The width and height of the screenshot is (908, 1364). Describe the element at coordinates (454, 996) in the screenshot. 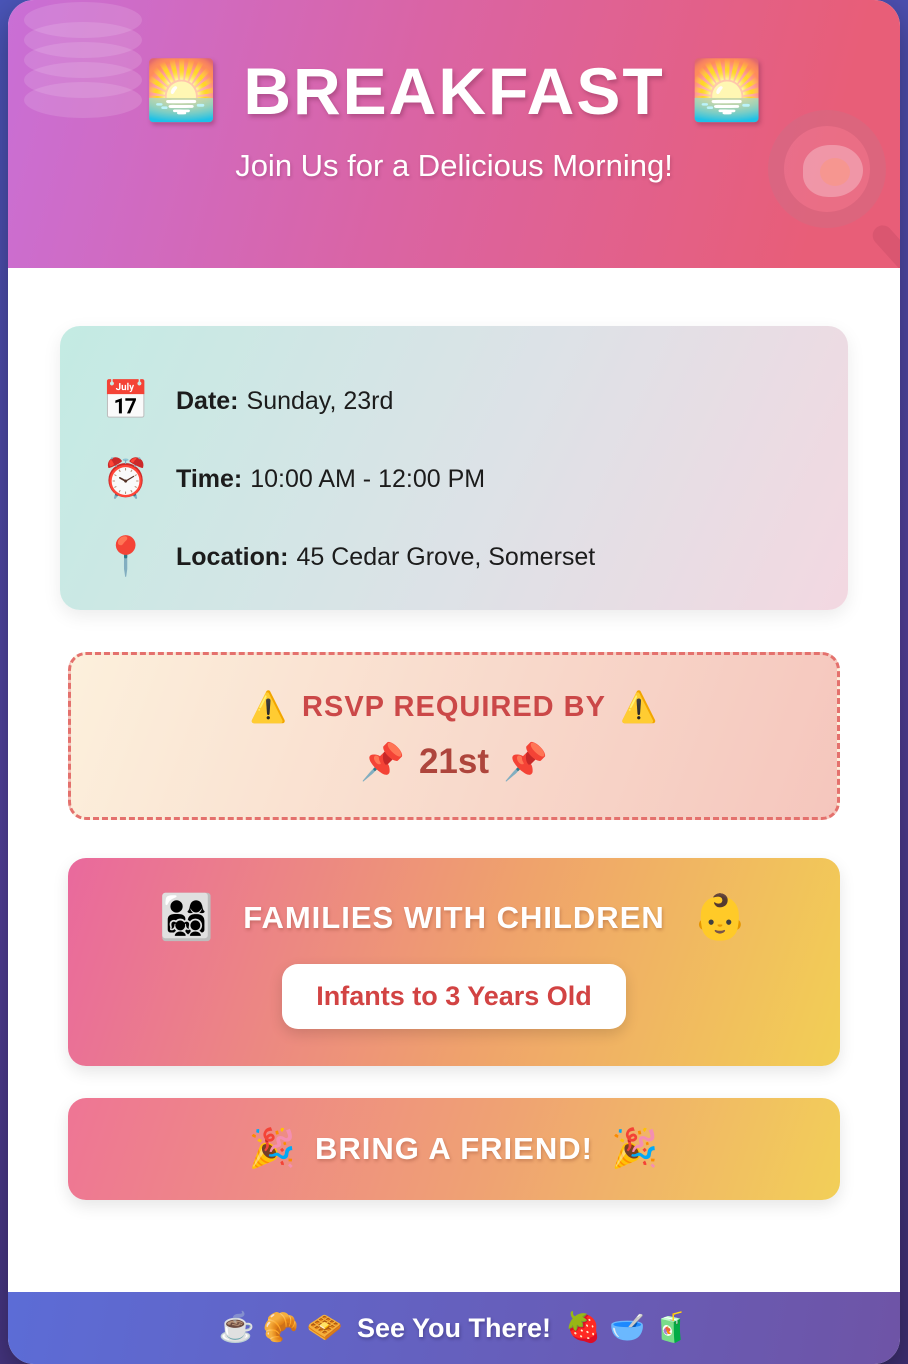

I see `age-range-pill: Infants to 3 Years Old` at that location.